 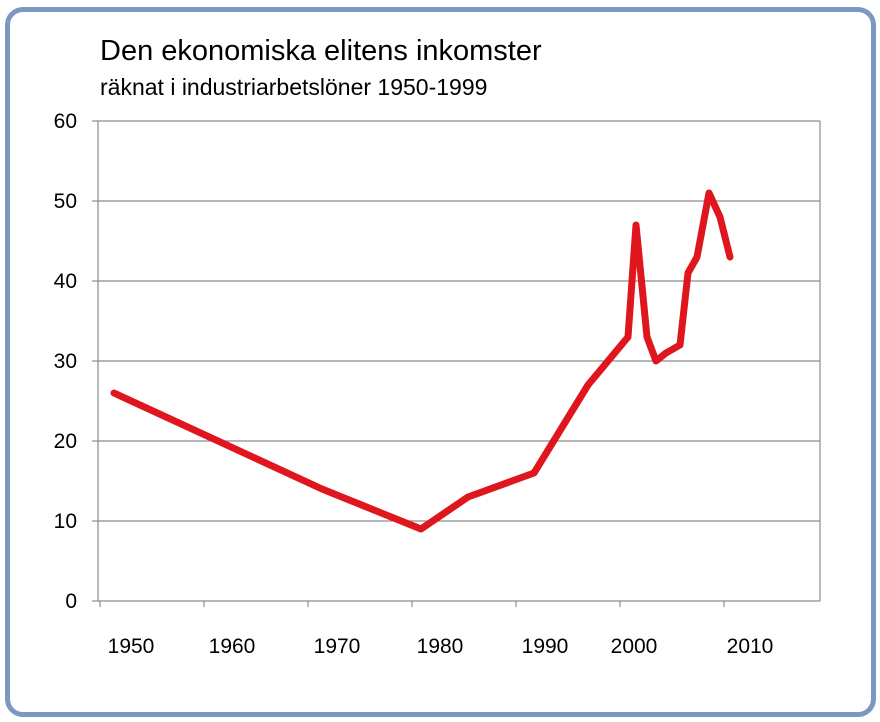 I want to click on x-tick-label: 2010, so click(x=750, y=646).